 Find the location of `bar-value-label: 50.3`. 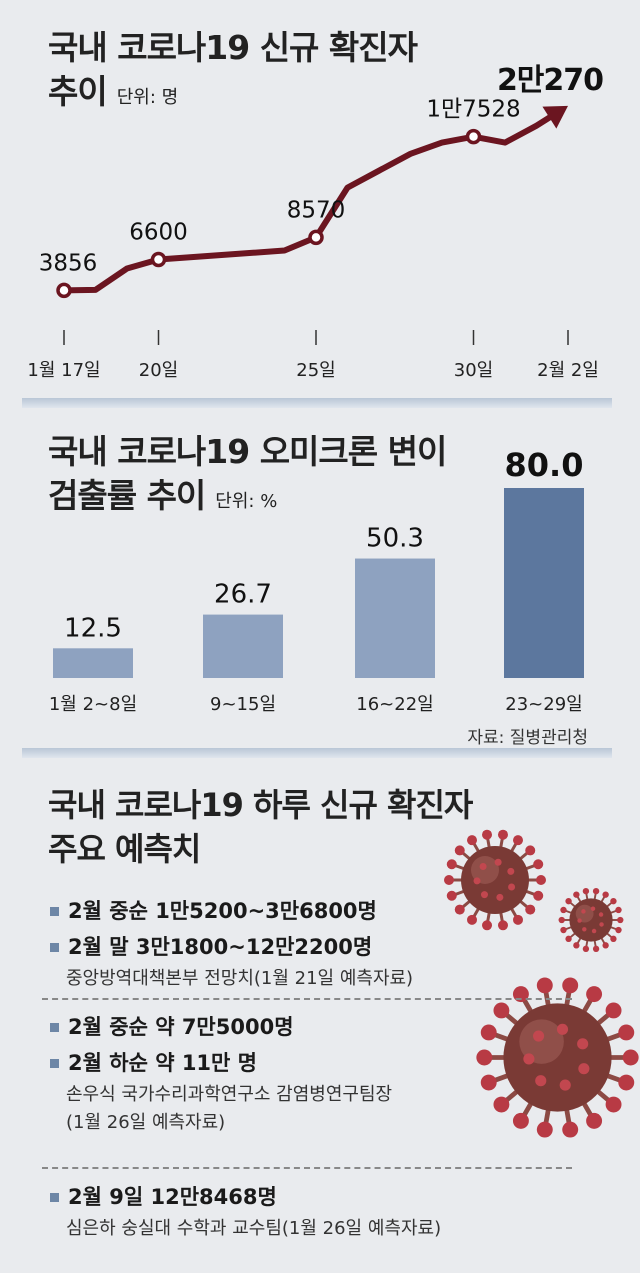

bar-value-label: 50.3 is located at coordinates (395, 539).